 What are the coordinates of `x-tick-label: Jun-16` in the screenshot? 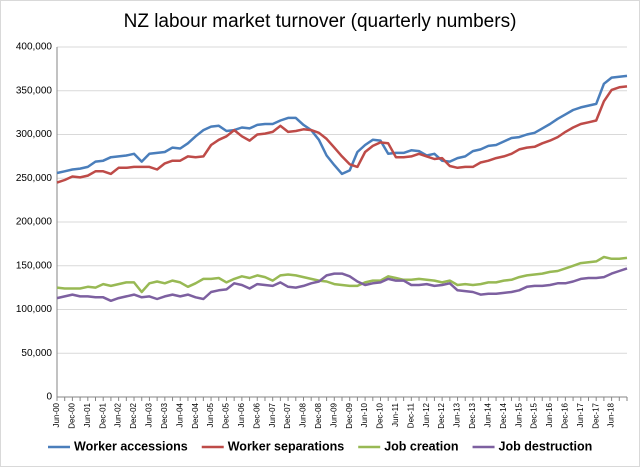 It's located at (549, 414).